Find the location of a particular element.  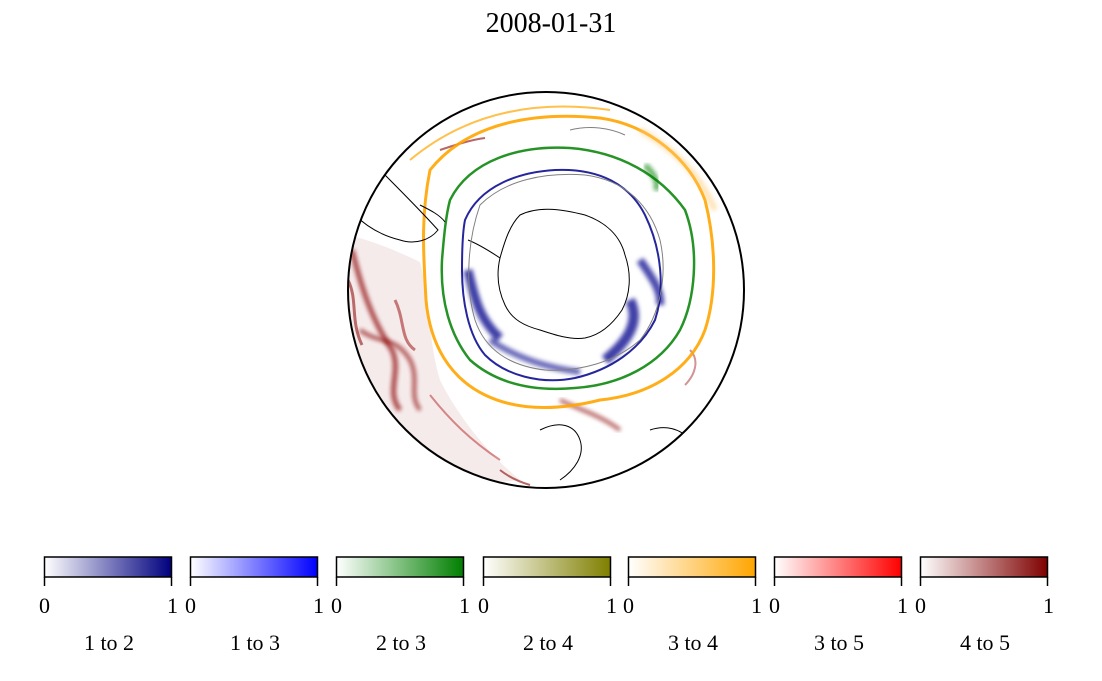

colorbar-4: 0 1 2 to 4 is located at coordinates (547, 605).